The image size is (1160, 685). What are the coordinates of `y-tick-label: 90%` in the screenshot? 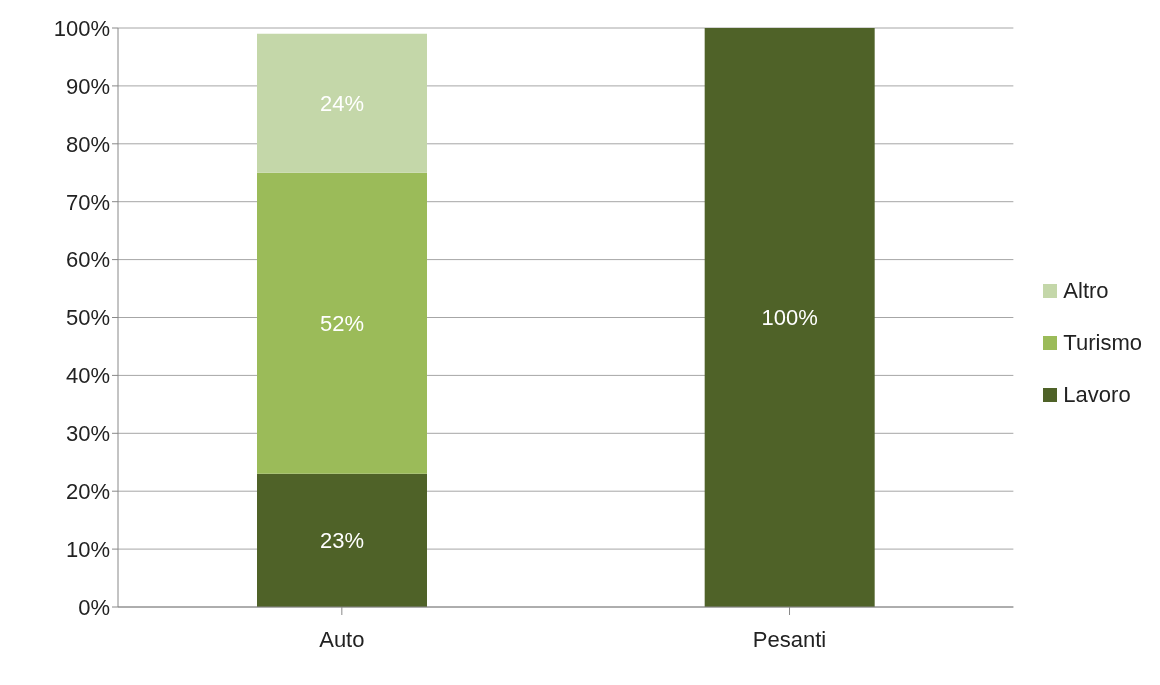 It's located at (87, 86).